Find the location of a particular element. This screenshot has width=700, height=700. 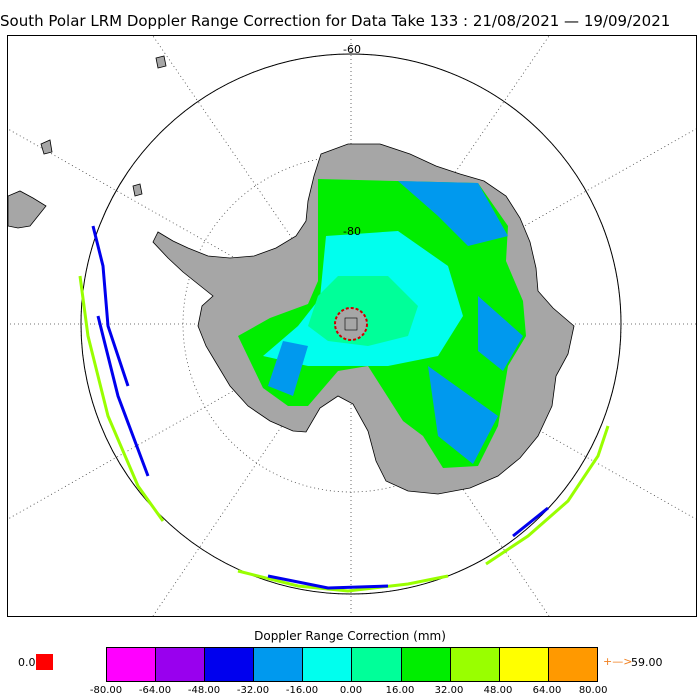

colorbar-tick: -80.00 is located at coordinates (106, 690).